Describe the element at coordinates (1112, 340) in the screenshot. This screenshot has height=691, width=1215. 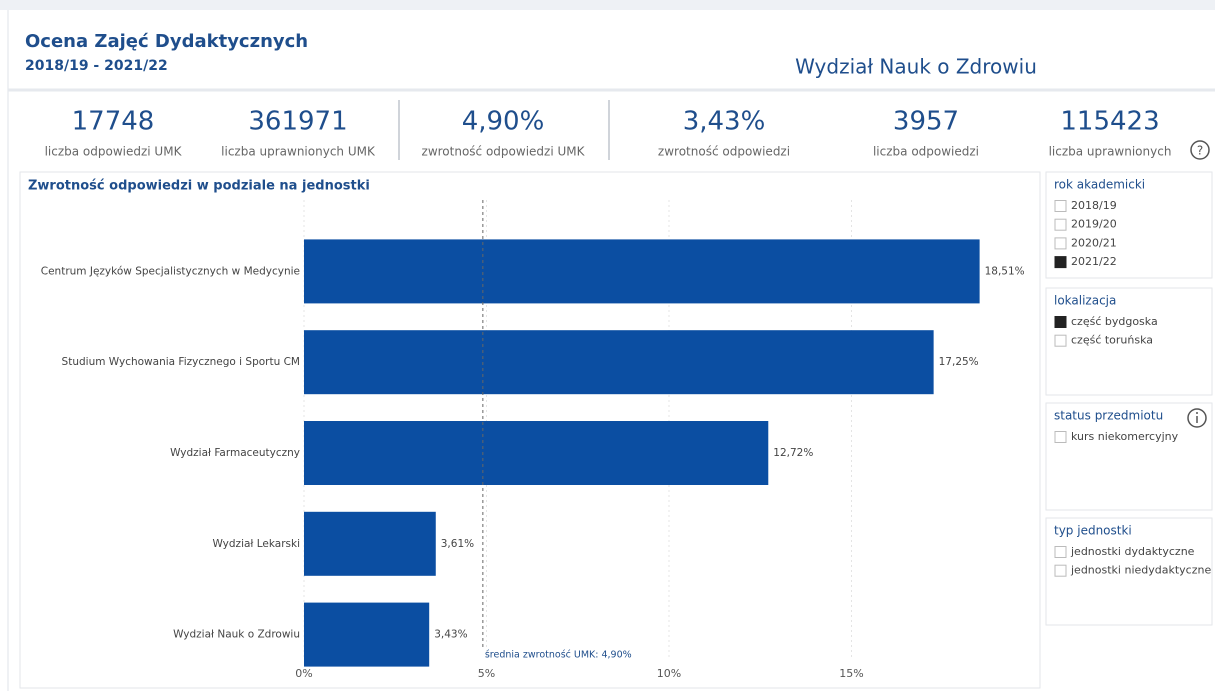
I see `filter-item: część toruńska` at that location.